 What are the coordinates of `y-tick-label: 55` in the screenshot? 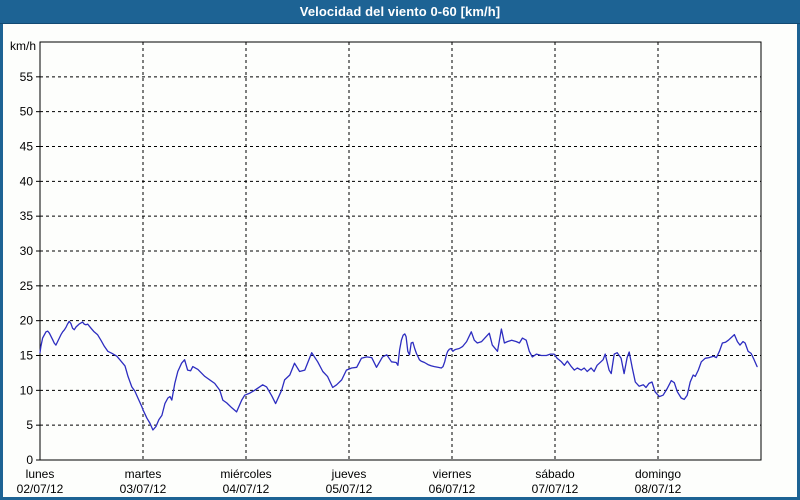 It's located at (27, 77).